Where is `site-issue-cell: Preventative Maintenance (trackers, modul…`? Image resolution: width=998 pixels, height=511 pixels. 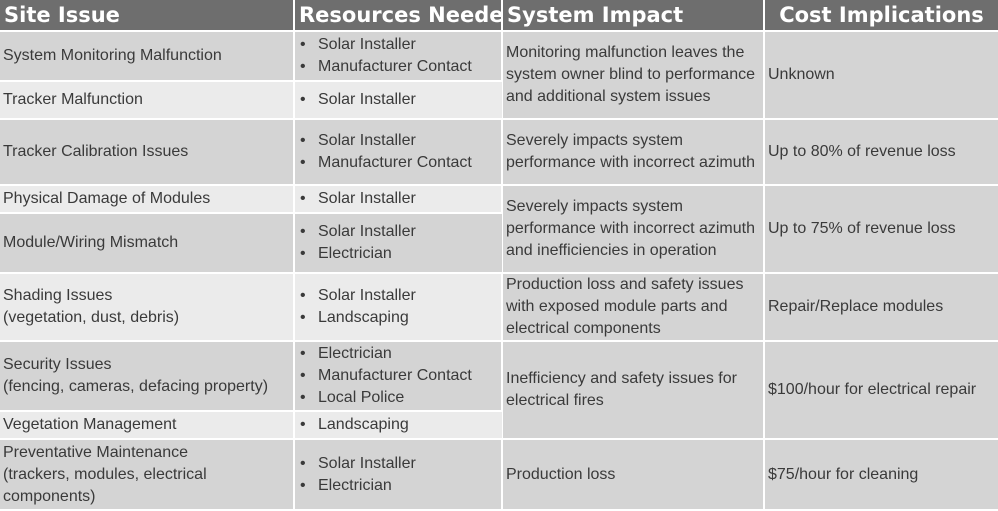 site-issue-cell: Preventative Maintenance (trackers, modul… is located at coordinates (147, 475).